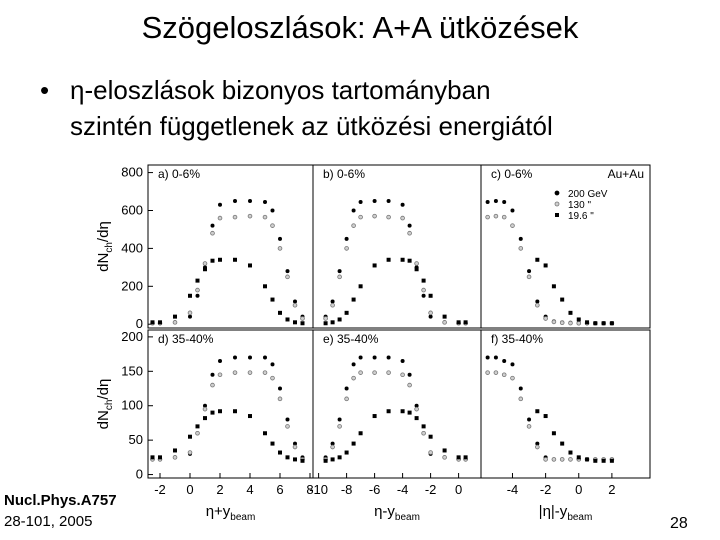 The image size is (720, 540). I want to click on reference-line: 28-101, 2005, so click(48, 521).